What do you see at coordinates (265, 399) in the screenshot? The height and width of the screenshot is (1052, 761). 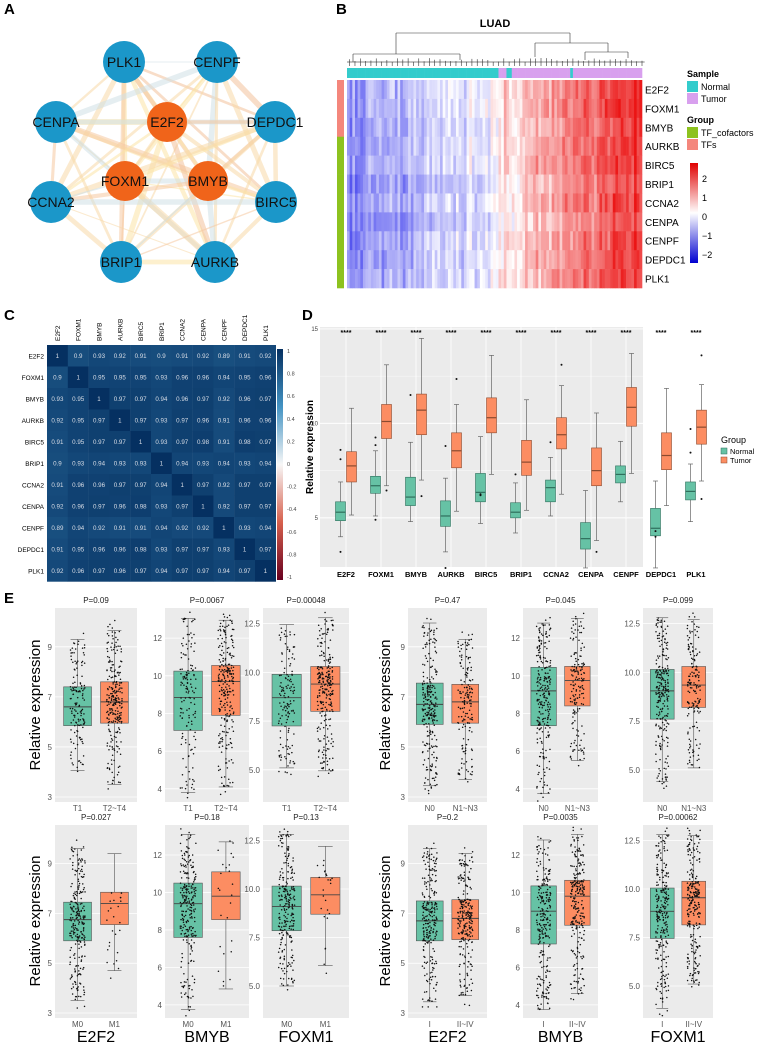 I see `matrix-cell-value: 0.97` at bounding box center [265, 399].